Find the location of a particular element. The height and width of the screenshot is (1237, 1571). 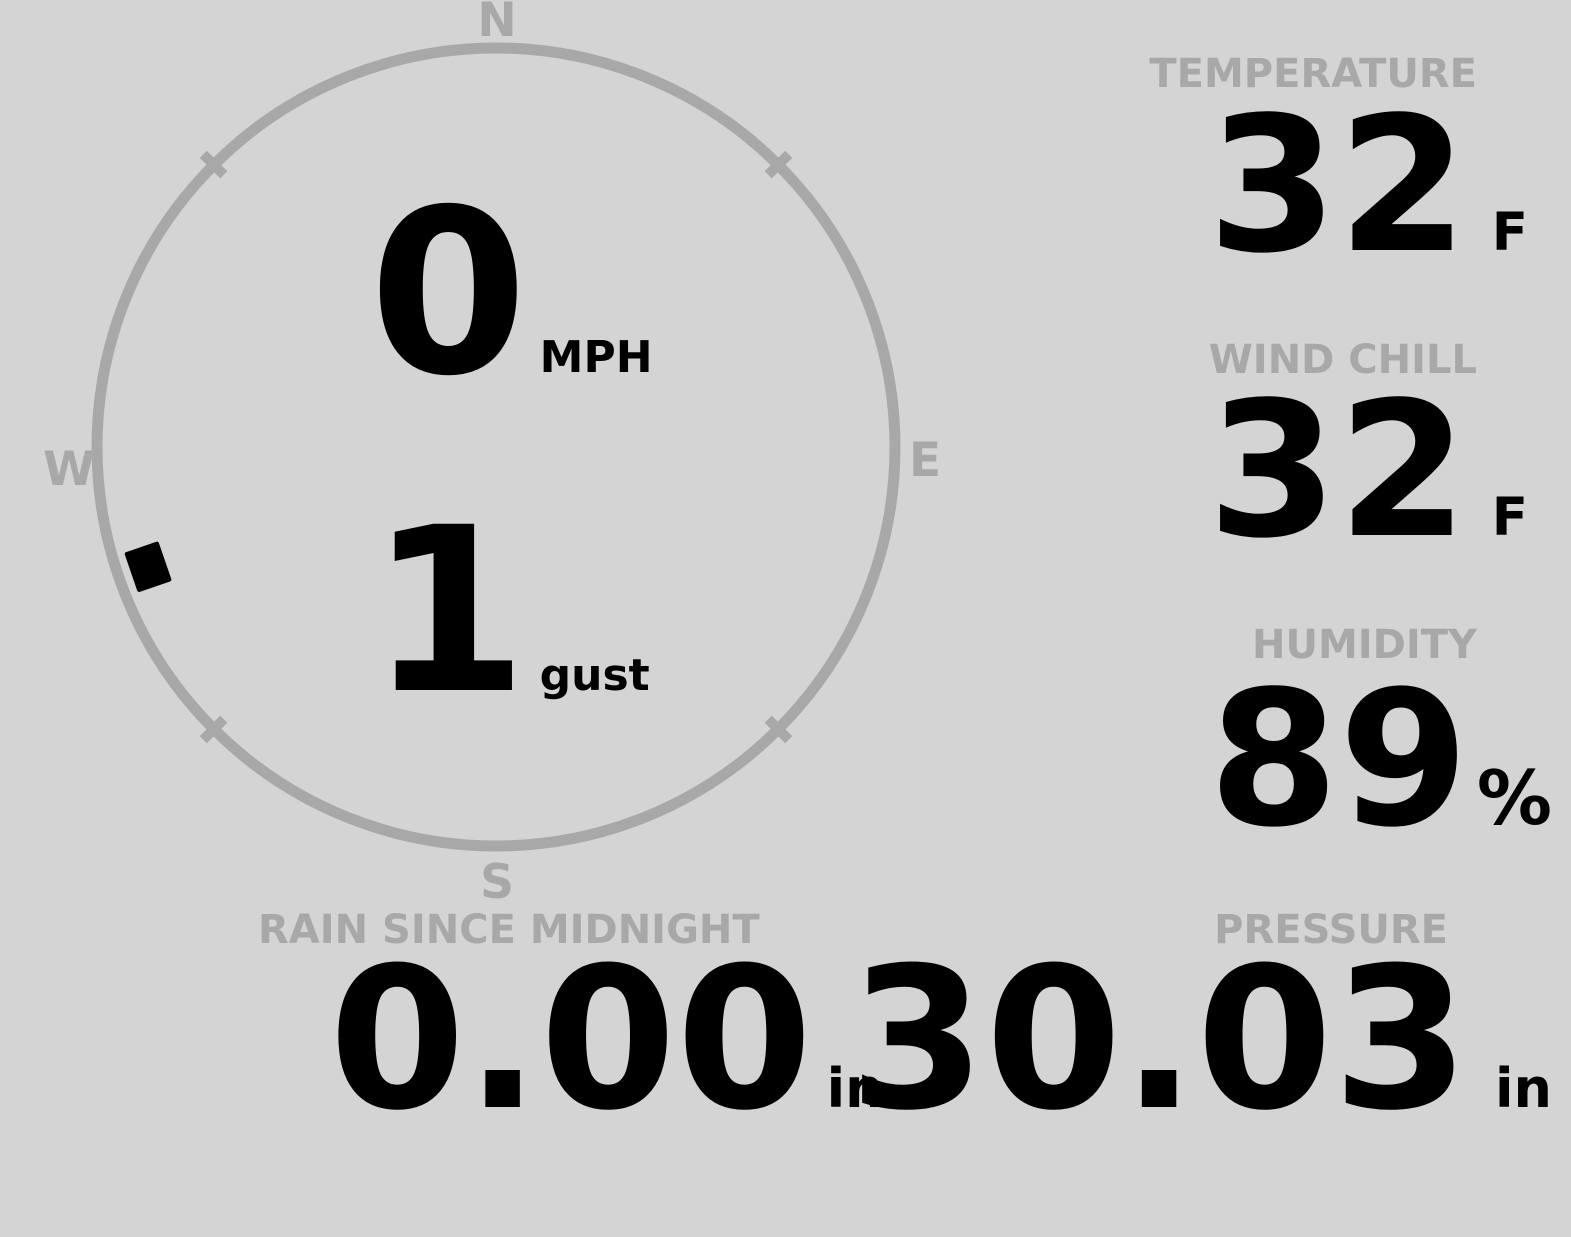

wind-gust-value: 1 is located at coordinates (448, 611).